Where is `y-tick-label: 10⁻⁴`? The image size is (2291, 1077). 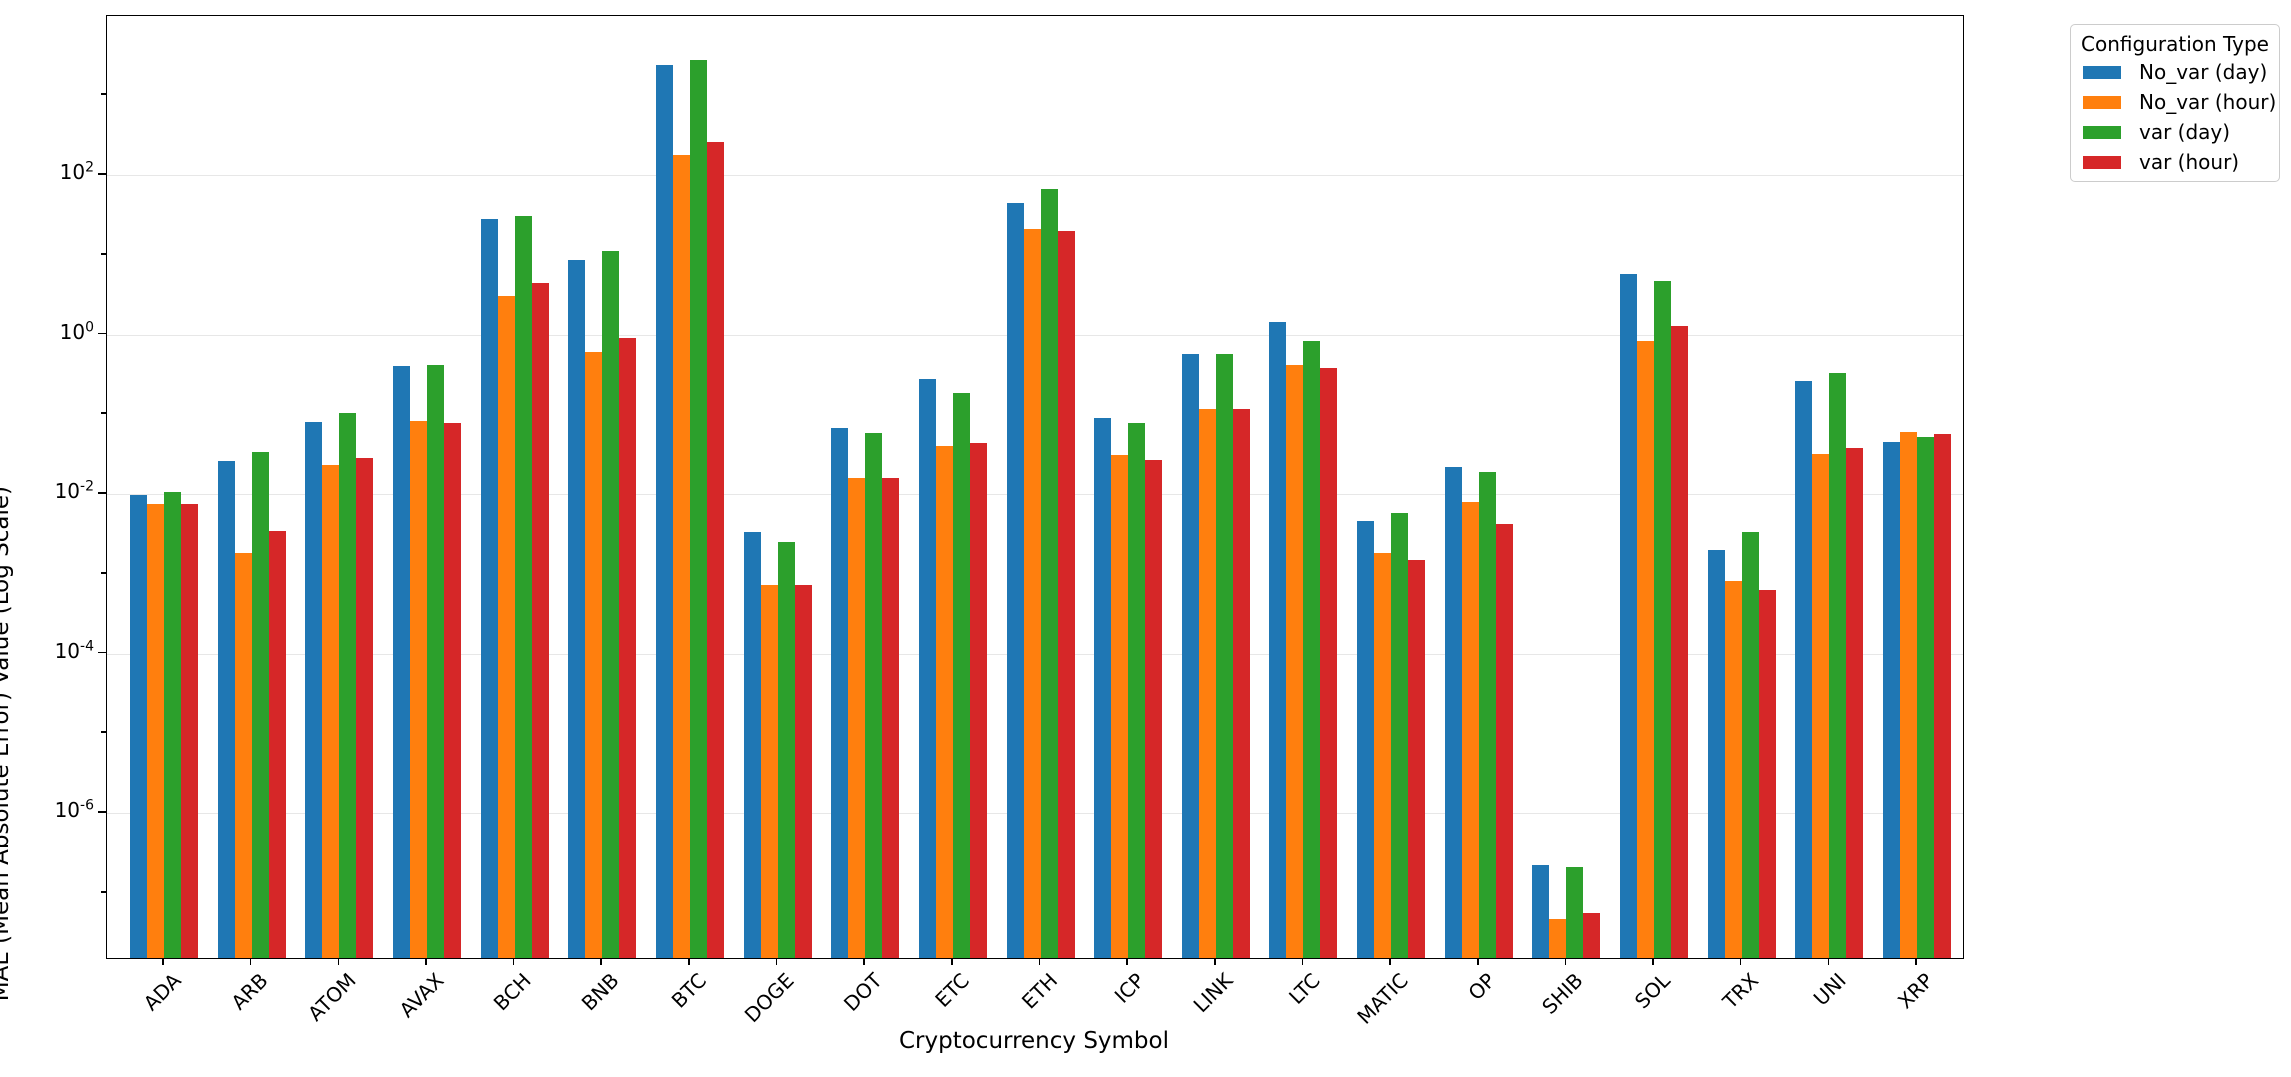
y-tick-label: 10⁻⁴ is located at coordinates (74, 650).